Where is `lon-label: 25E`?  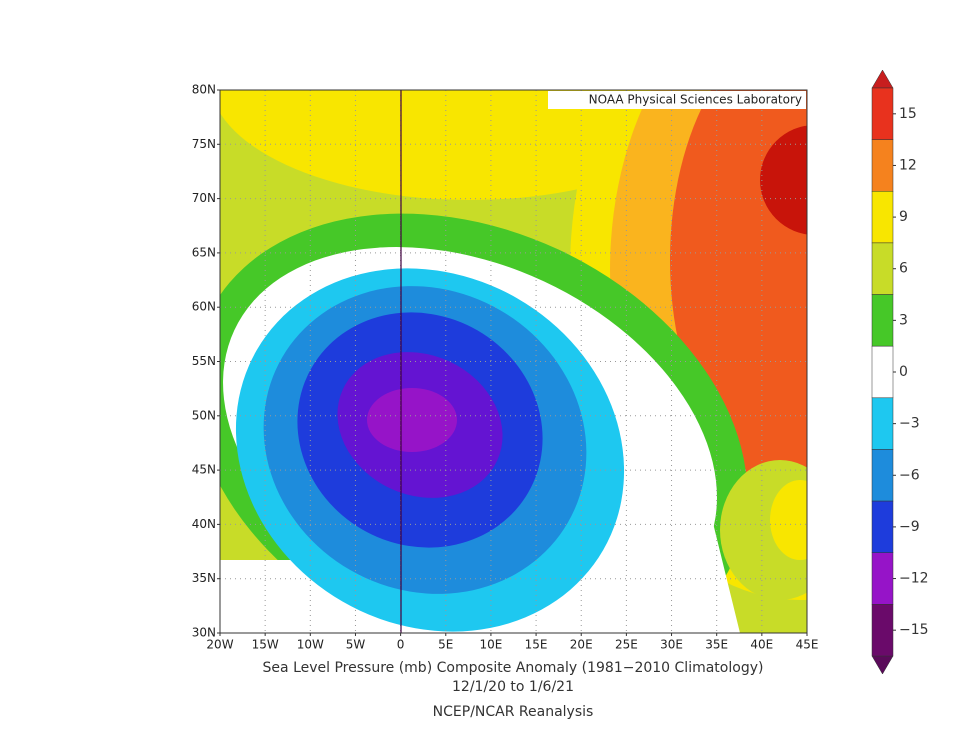 lon-label: 25E is located at coordinates (626, 645).